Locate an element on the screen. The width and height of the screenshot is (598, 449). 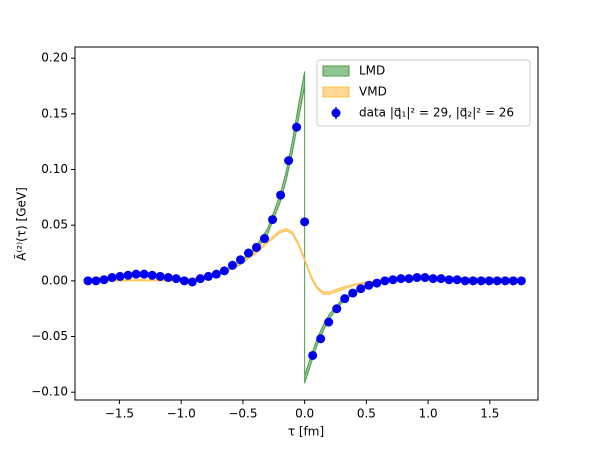
y-tick-label: 0.05 is located at coordinates (54, 225).